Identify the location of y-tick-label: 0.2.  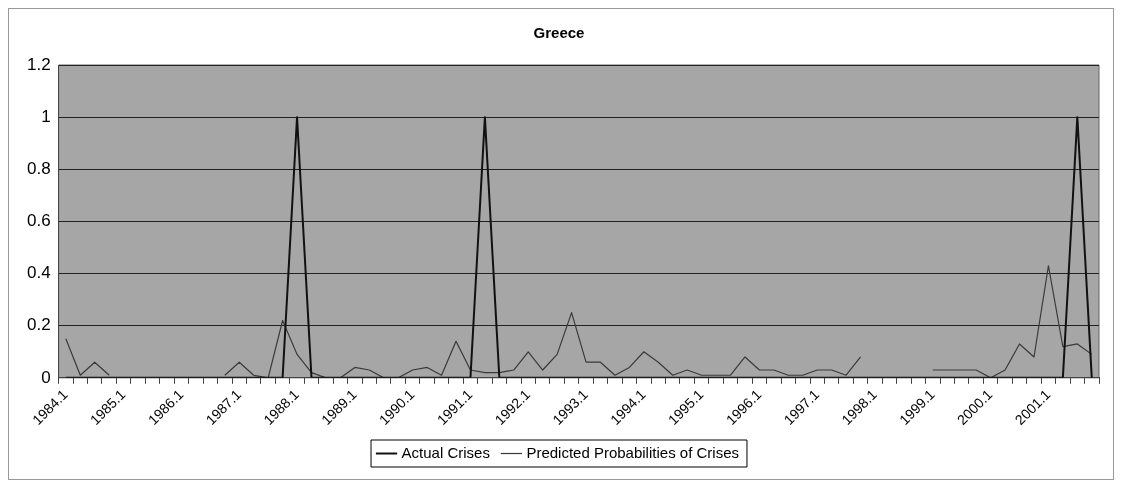
(38, 325).